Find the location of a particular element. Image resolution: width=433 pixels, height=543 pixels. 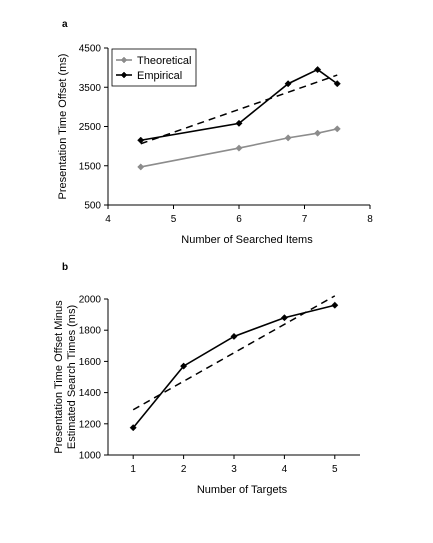

x-tick-label: 8 is located at coordinates (370, 219).